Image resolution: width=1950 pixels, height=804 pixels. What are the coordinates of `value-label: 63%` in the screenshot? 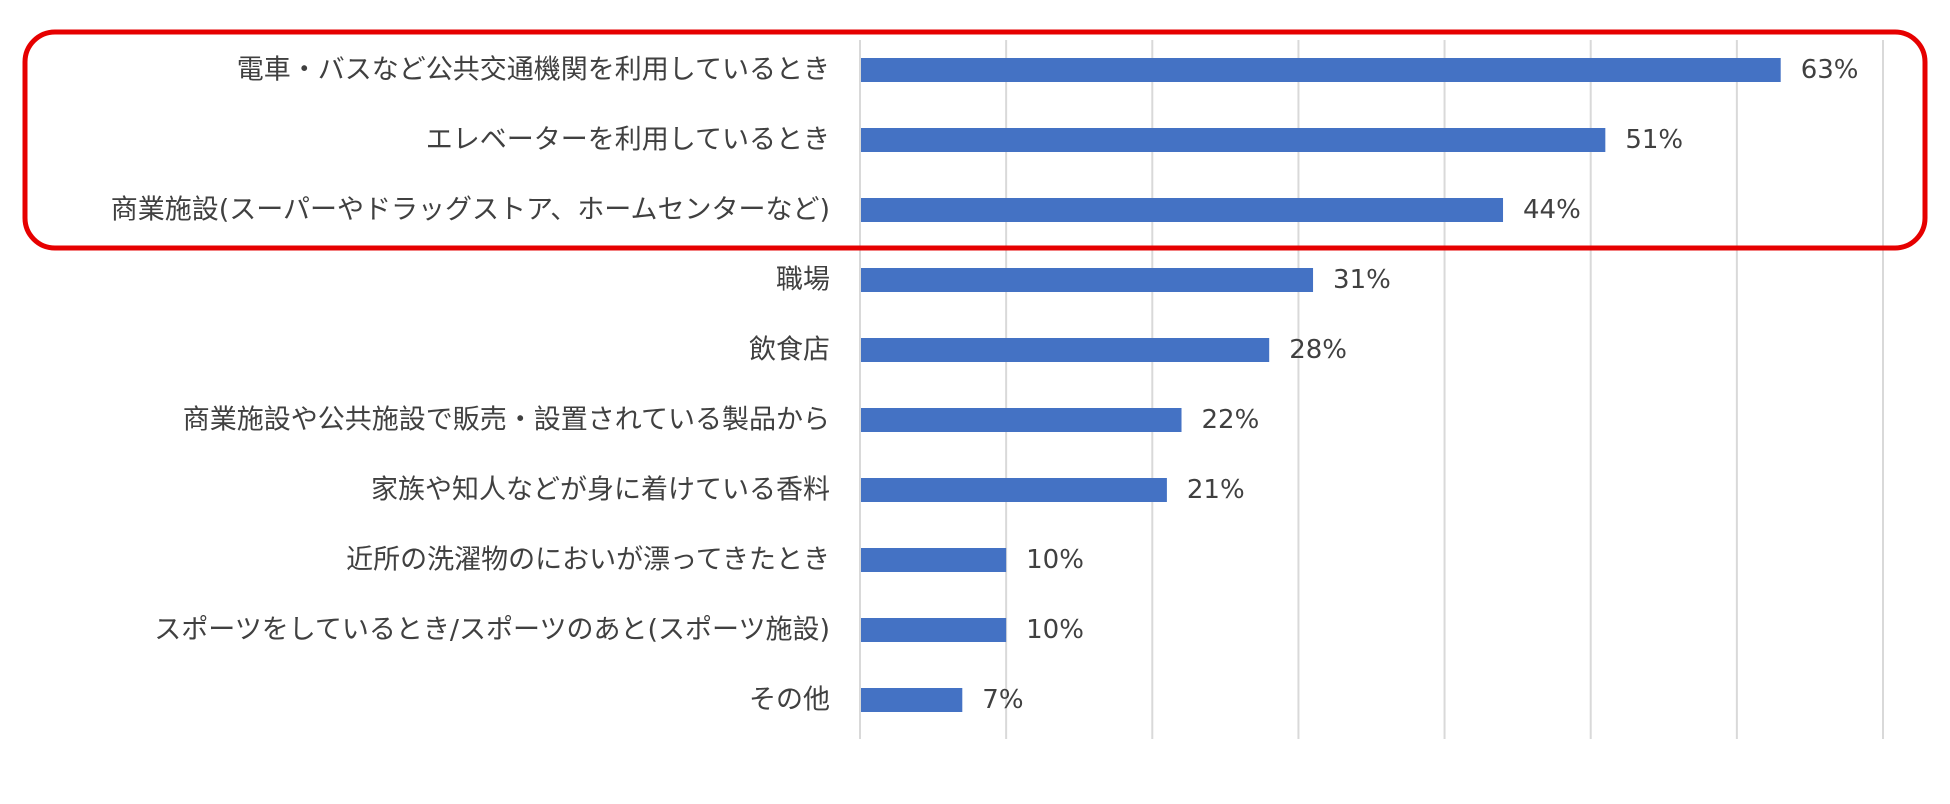 It's located at (1830, 70).